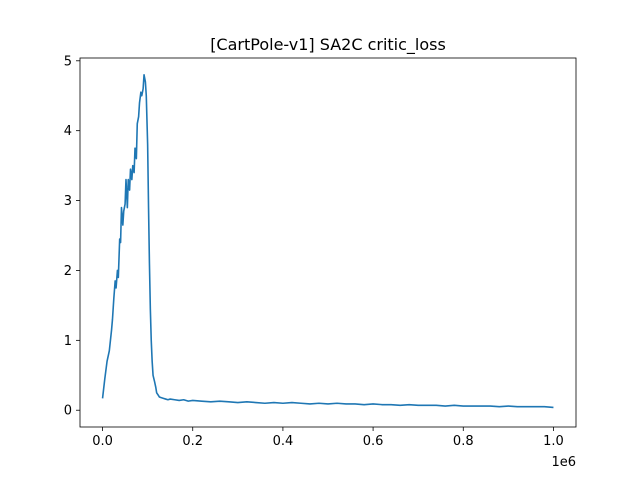 Image resolution: width=640 pixels, height=480 pixels. What do you see at coordinates (68, 411) in the screenshot?
I see `y-tick-label: 0` at bounding box center [68, 411].